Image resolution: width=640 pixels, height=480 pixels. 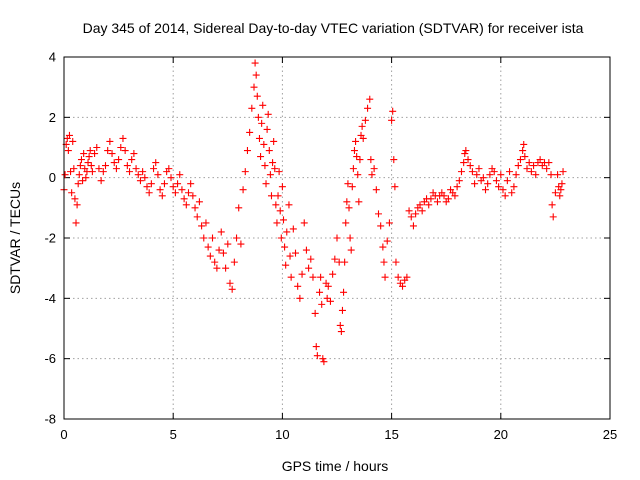 What do you see at coordinates (610, 434) in the screenshot?
I see `x-tick-label: 25` at bounding box center [610, 434].